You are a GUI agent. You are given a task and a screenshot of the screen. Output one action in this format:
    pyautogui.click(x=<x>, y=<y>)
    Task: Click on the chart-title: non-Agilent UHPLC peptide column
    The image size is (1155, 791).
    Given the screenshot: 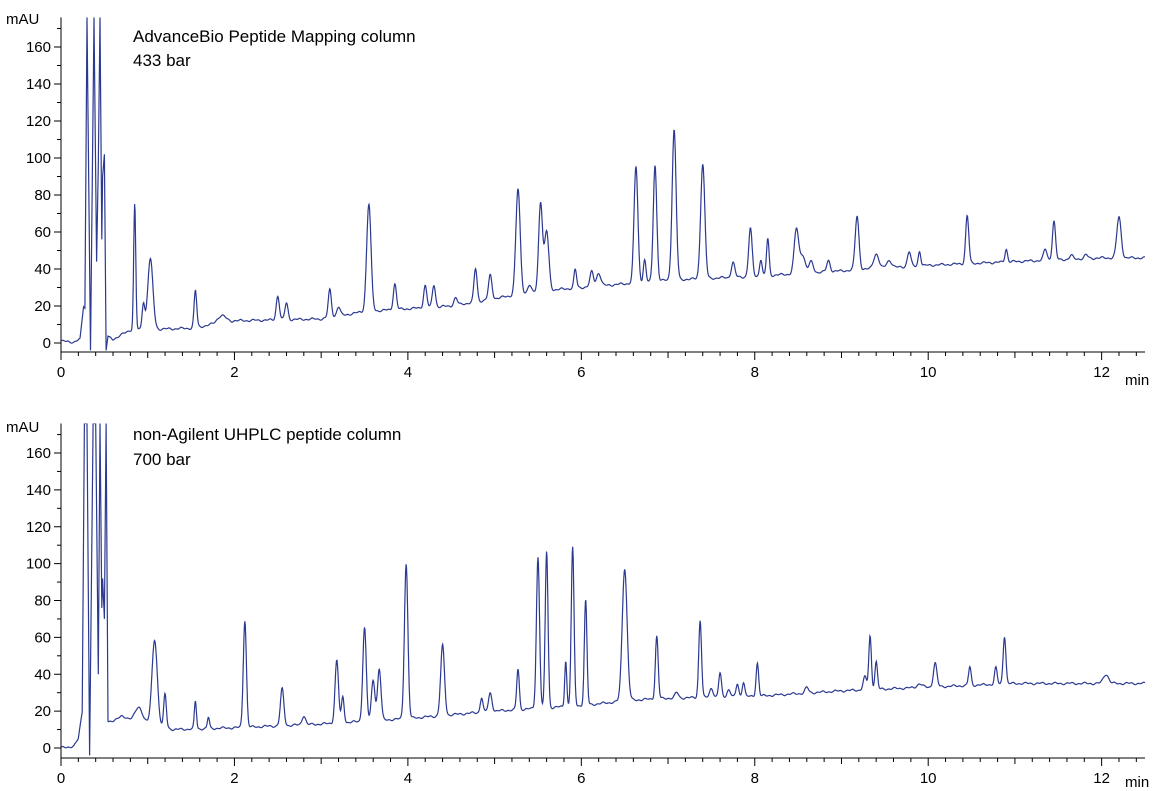 What is the action you would take?
    pyautogui.click(x=267, y=434)
    